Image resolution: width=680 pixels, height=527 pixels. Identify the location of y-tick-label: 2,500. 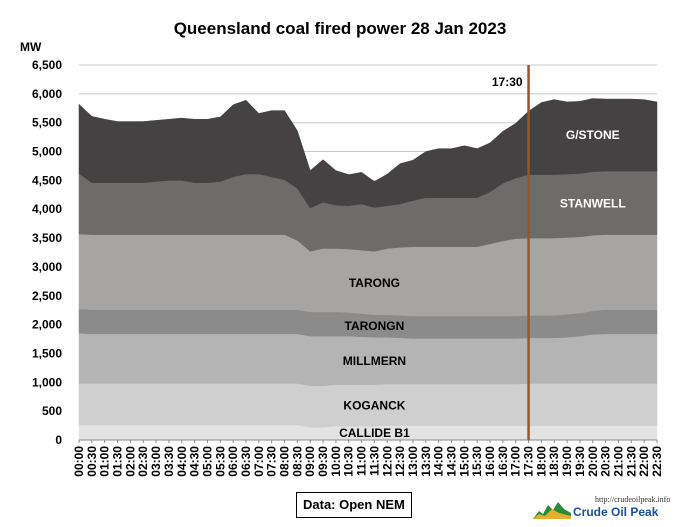
(47, 296).